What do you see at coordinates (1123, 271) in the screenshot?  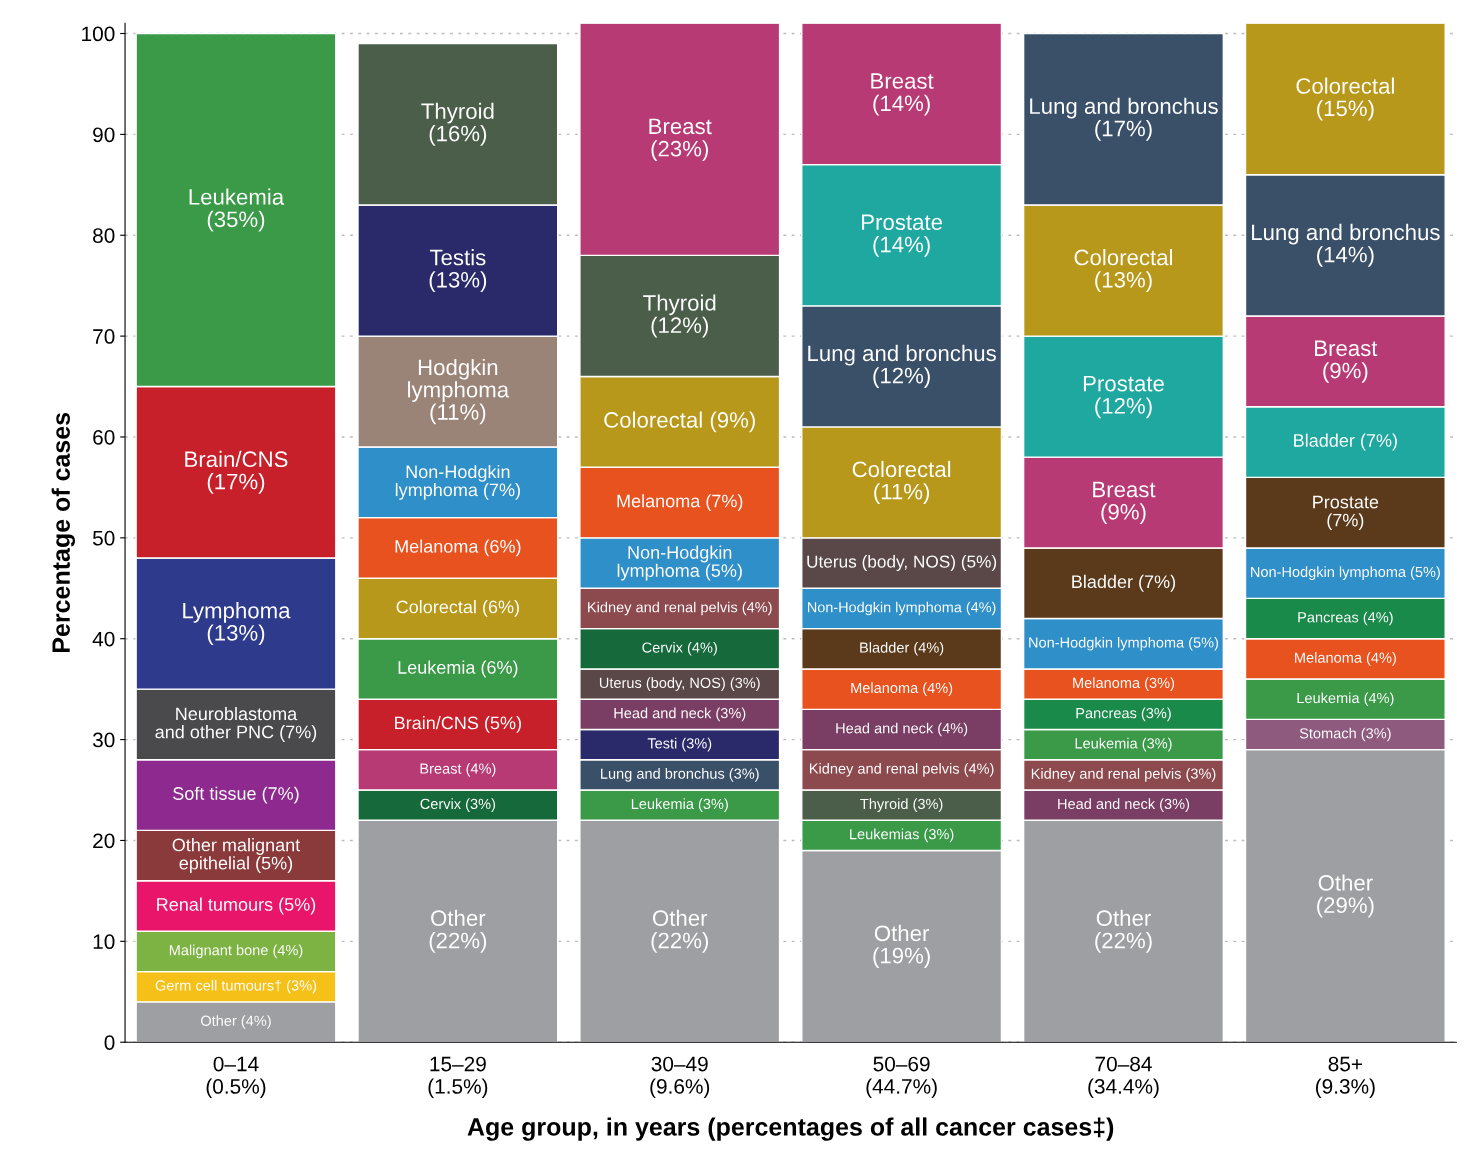 I see `data-label: Colorectal (13%)` at bounding box center [1123, 271].